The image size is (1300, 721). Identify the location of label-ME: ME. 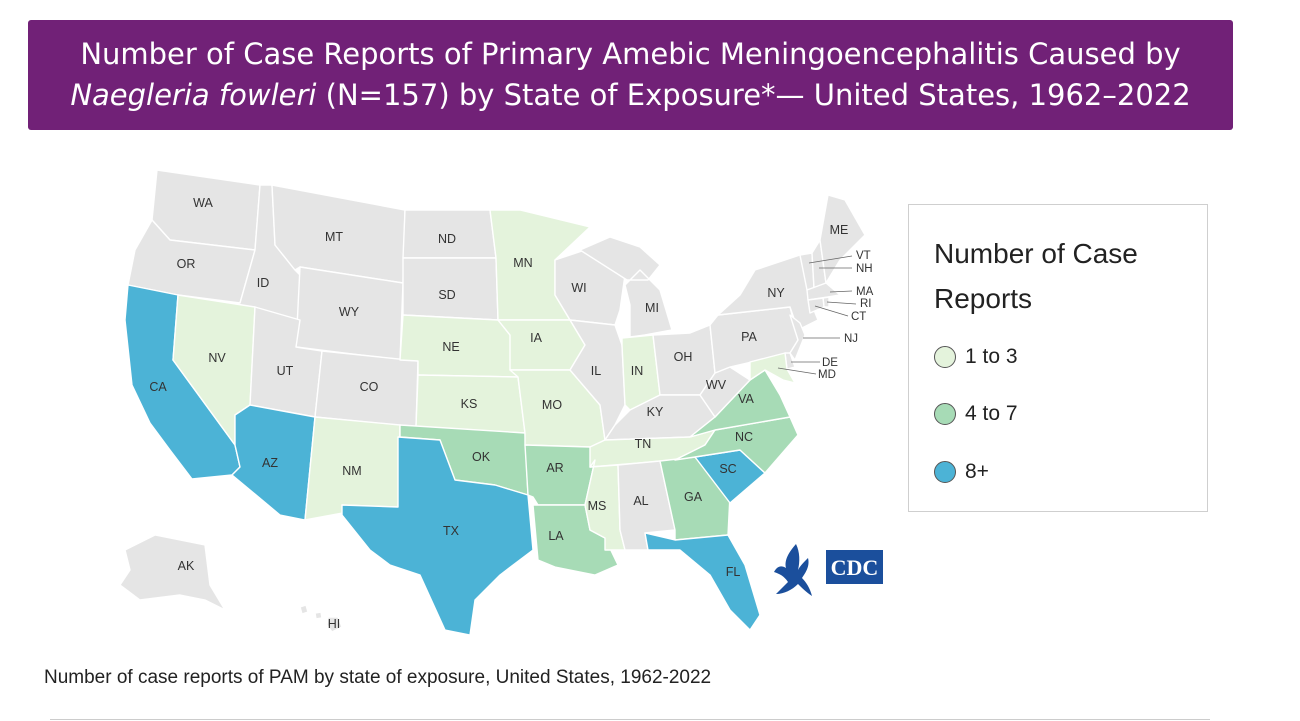
(839, 230).